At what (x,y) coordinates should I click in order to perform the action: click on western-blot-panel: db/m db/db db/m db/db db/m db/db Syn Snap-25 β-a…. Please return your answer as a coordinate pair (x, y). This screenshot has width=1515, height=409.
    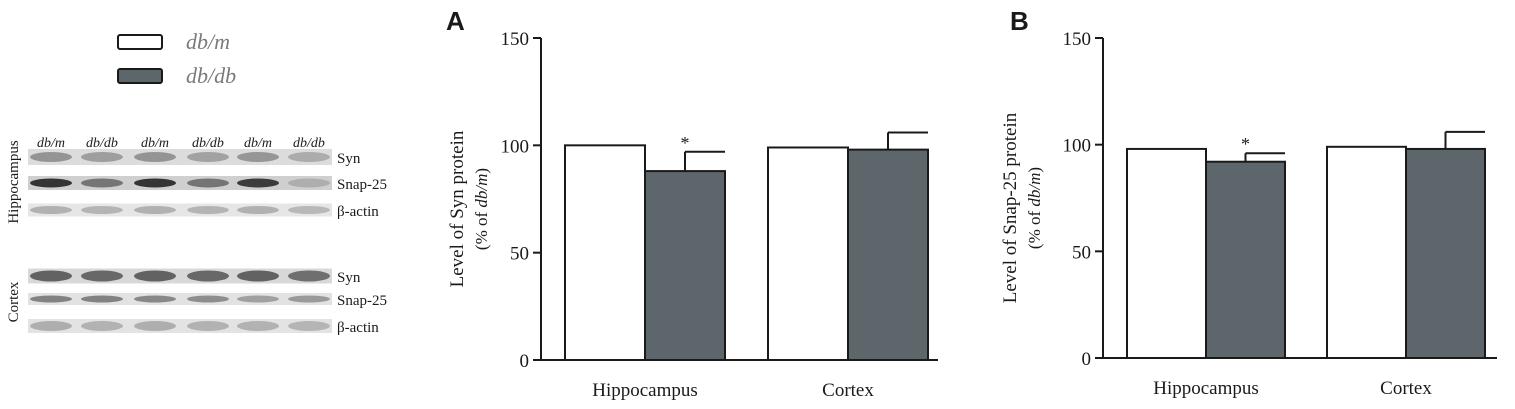
    Looking at the image, I should click on (196, 236).